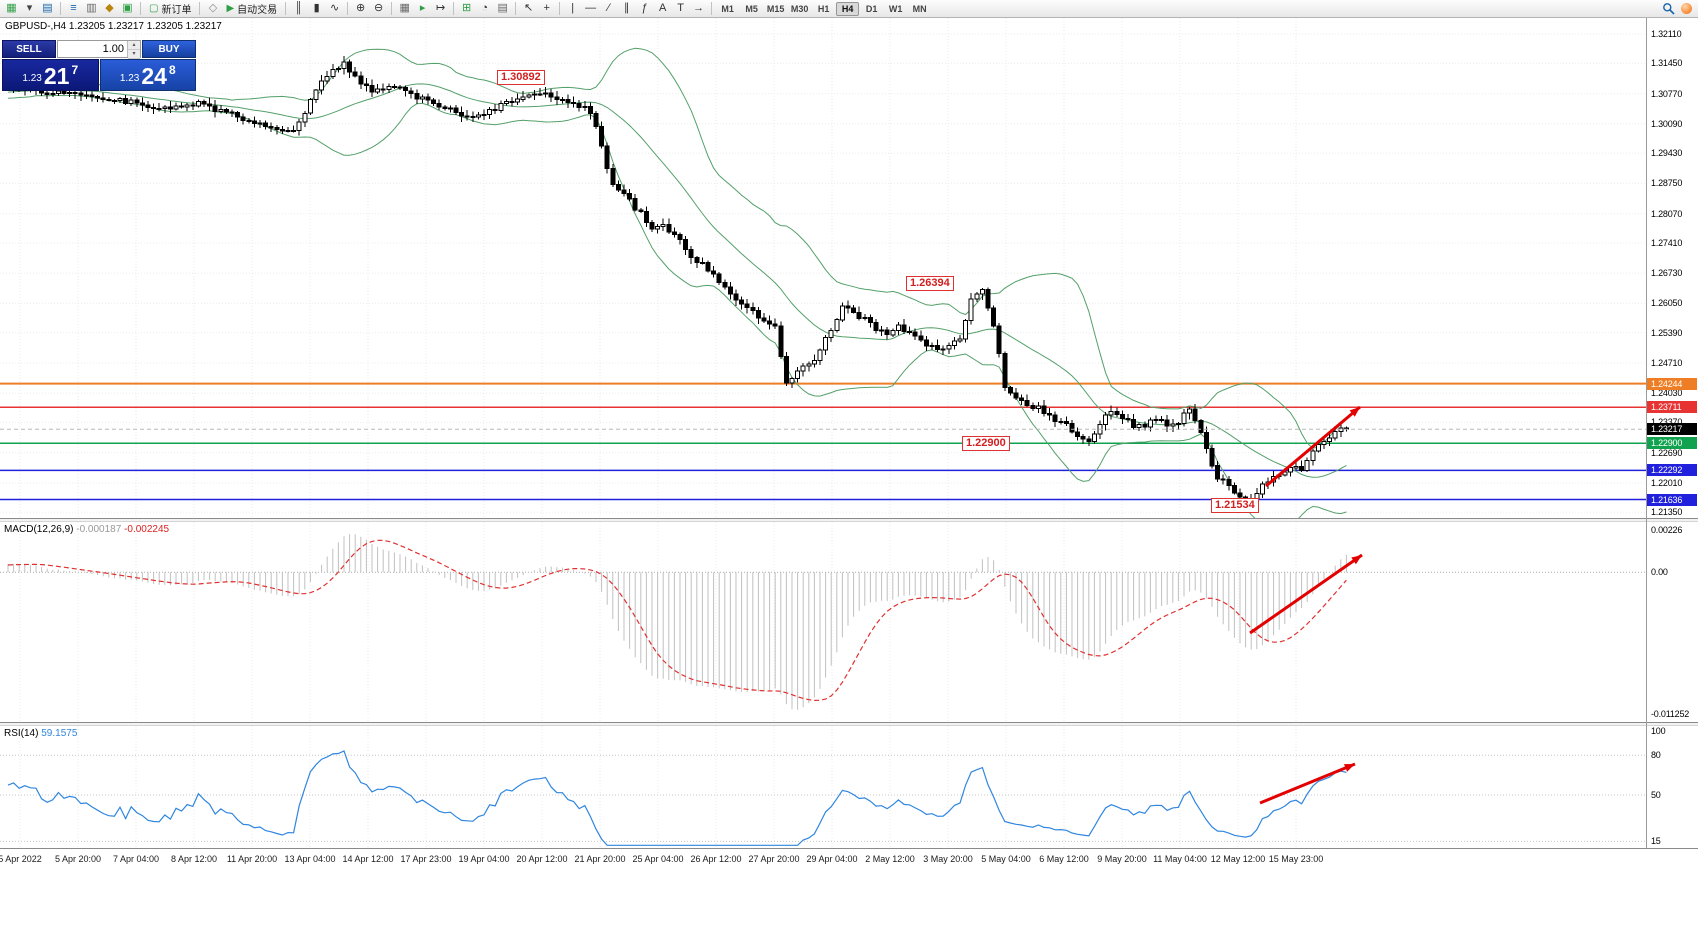 The height and width of the screenshot is (940, 1698). I want to click on tile-windows-icon: ▦, so click(404, 8).